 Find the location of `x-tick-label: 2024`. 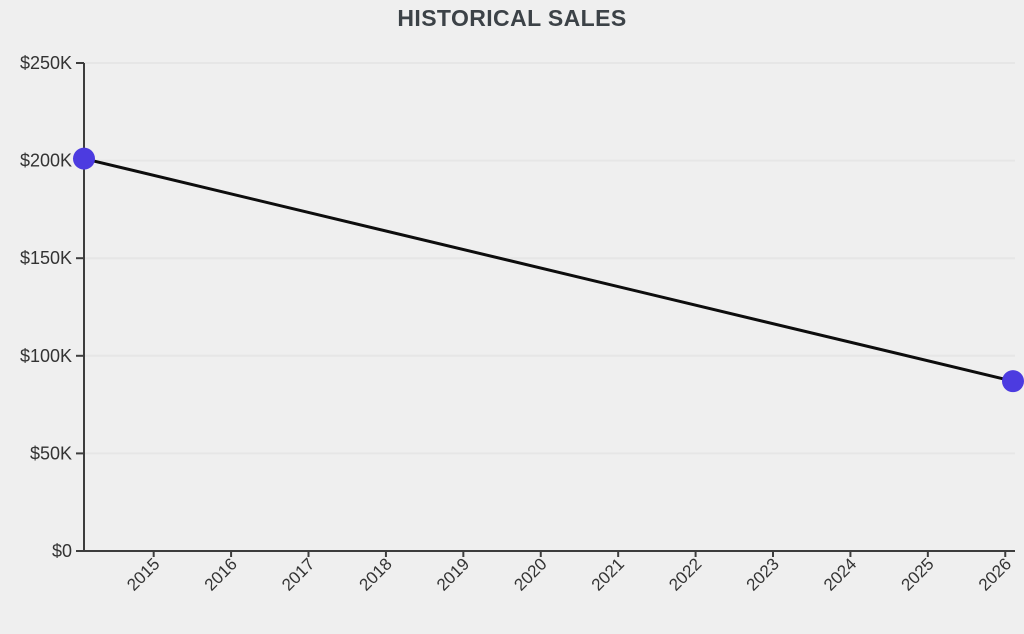

x-tick-label: 2024 is located at coordinates (840, 574).